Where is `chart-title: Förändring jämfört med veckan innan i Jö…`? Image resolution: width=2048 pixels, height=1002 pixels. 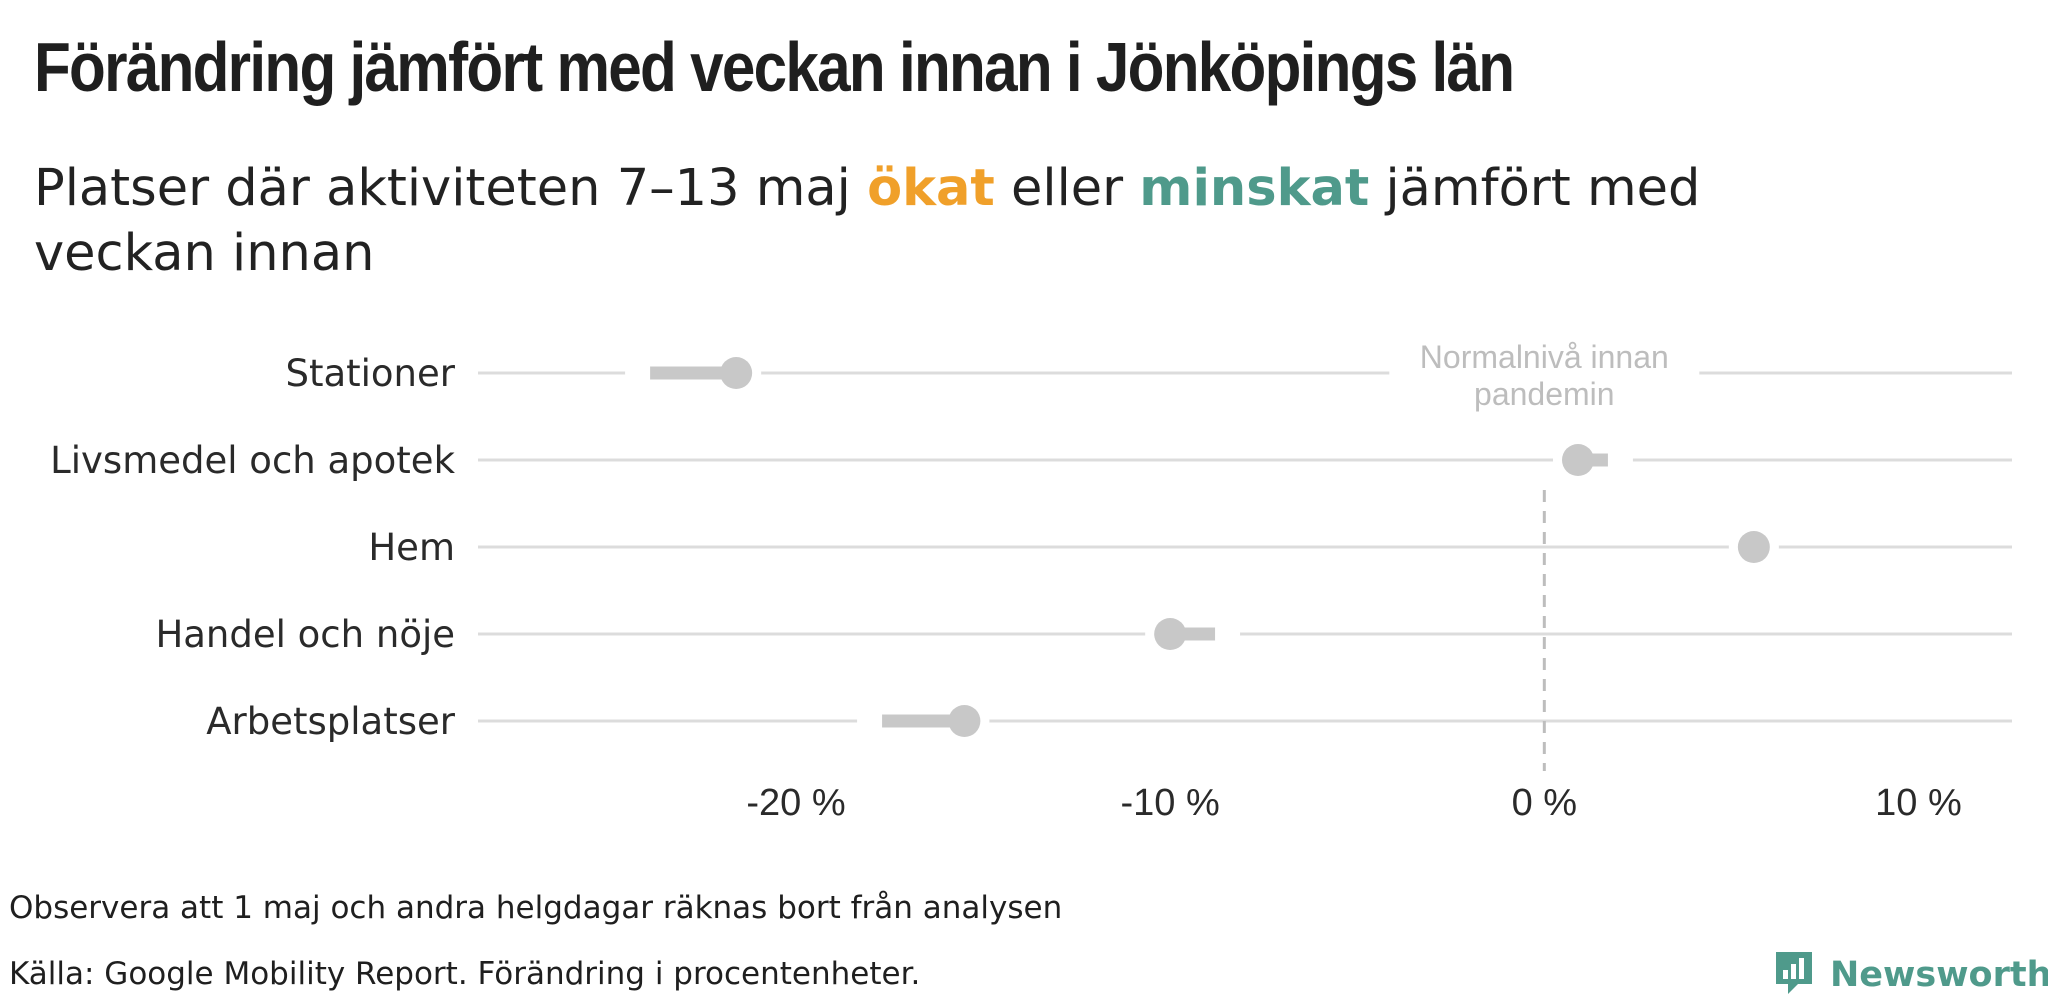
chart-title: Förändring jämfört med veckan innan i Jö… is located at coordinates (774, 67).